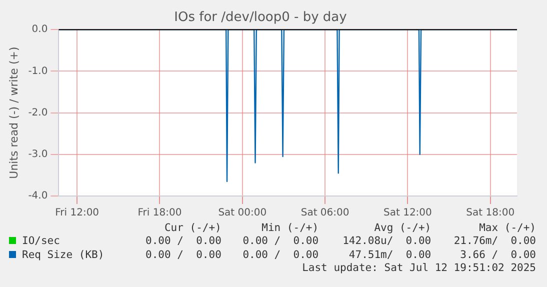 The image size is (547, 287). Describe the element at coordinates (402, 228) in the screenshot. I see `text: Avg (-/+)` at that location.